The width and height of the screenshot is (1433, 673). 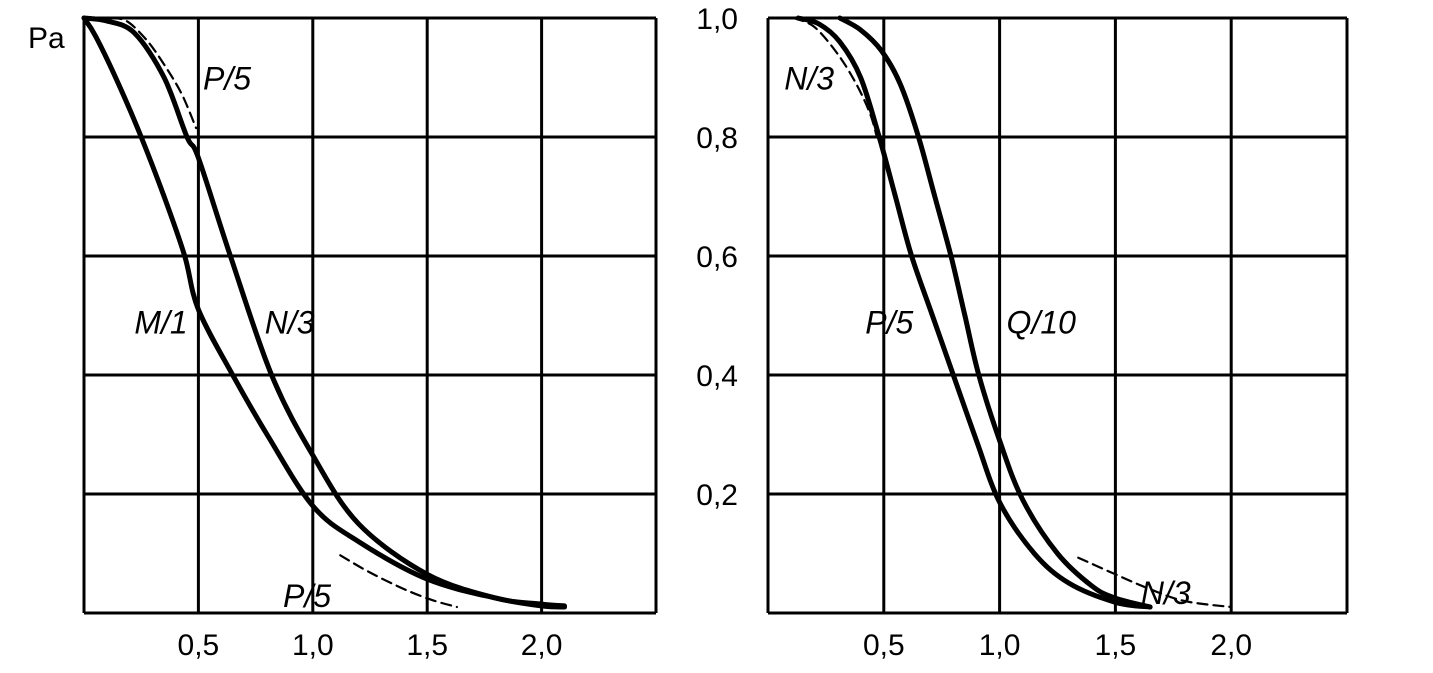 What do you see at coordinates (1042, 322) in the screenshot?
I see `curve-label: Q/10` at bounding box center [1042, 322].